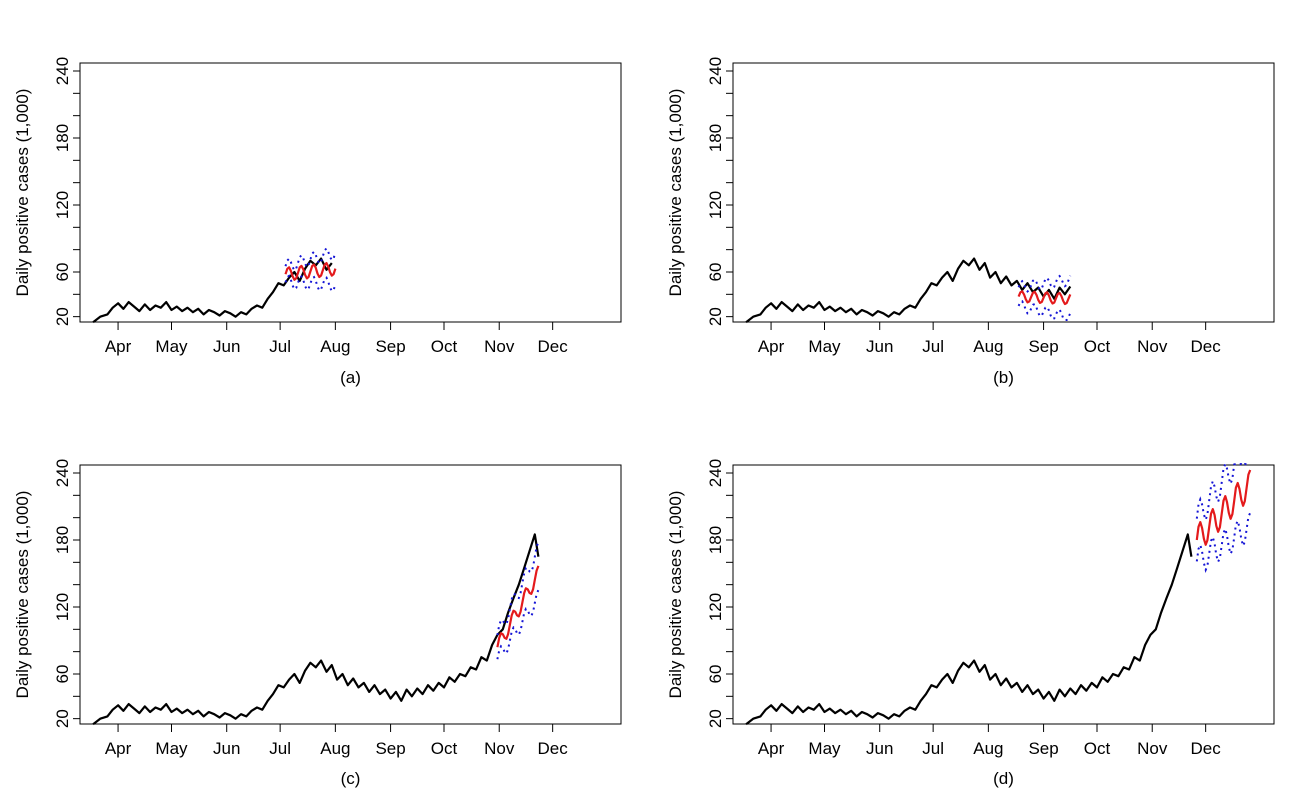 Image resolution: width=1307 pixels, height=804 pixels. I want to click on panel-caption: (d), so click(1003, 778).